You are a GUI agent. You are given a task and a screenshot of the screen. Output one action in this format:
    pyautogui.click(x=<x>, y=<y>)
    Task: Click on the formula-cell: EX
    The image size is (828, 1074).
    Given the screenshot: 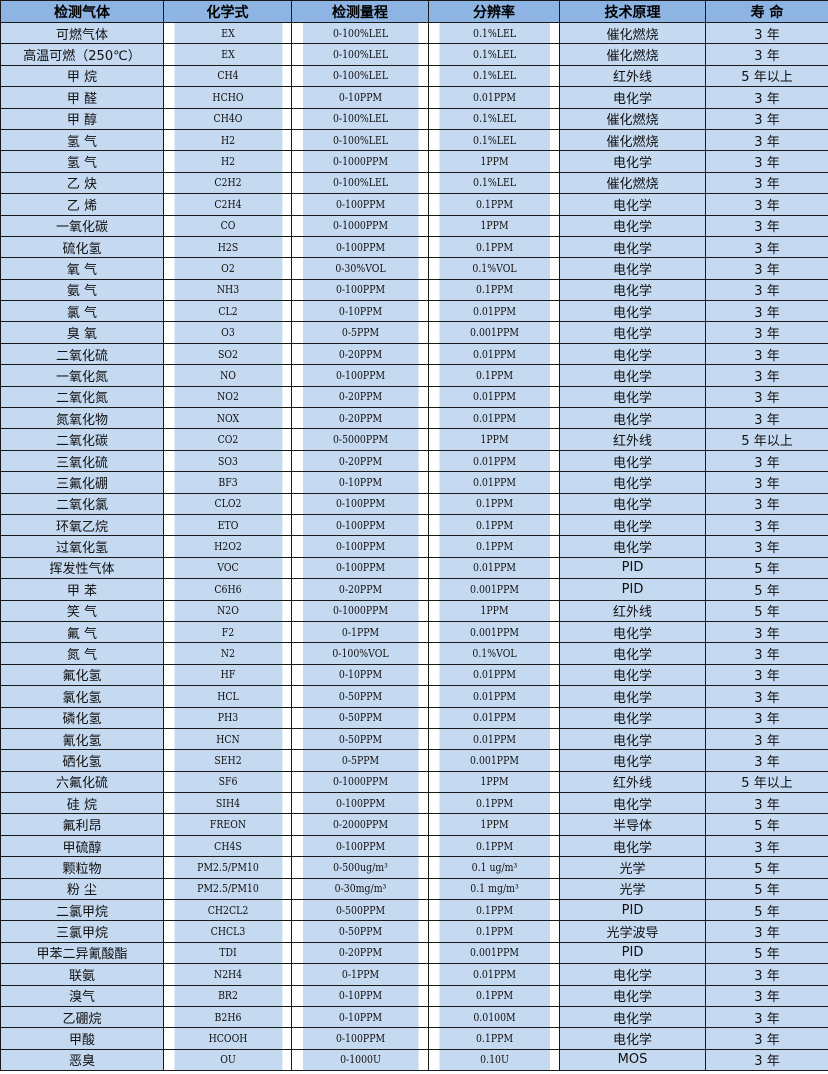 What is the action you would take?
    pyautogui.click(x=227, y=54)
    